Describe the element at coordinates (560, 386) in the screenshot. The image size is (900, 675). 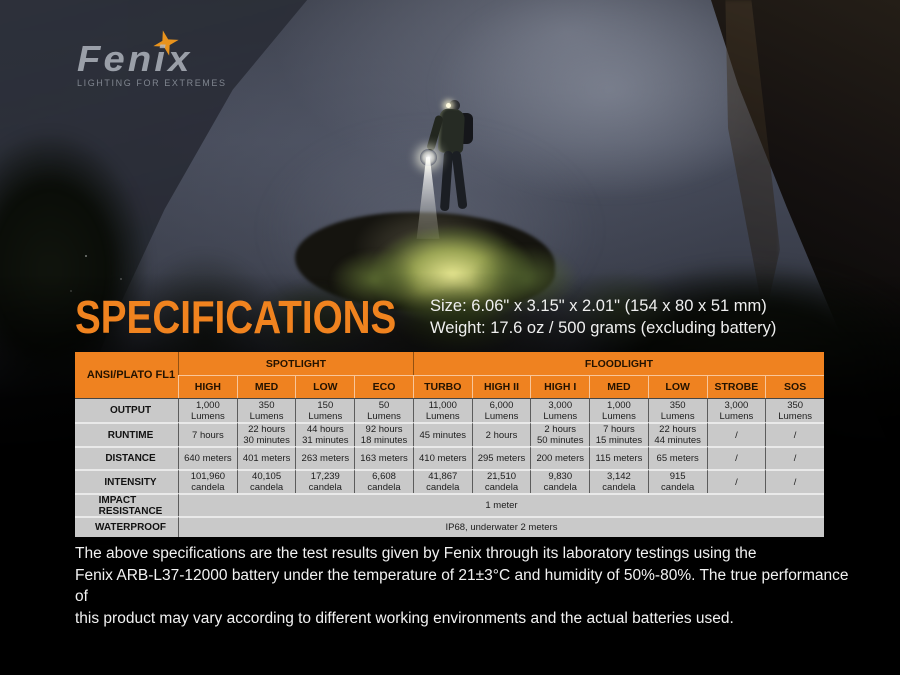
I see `column-header-high-i: HIGH I` at that location.